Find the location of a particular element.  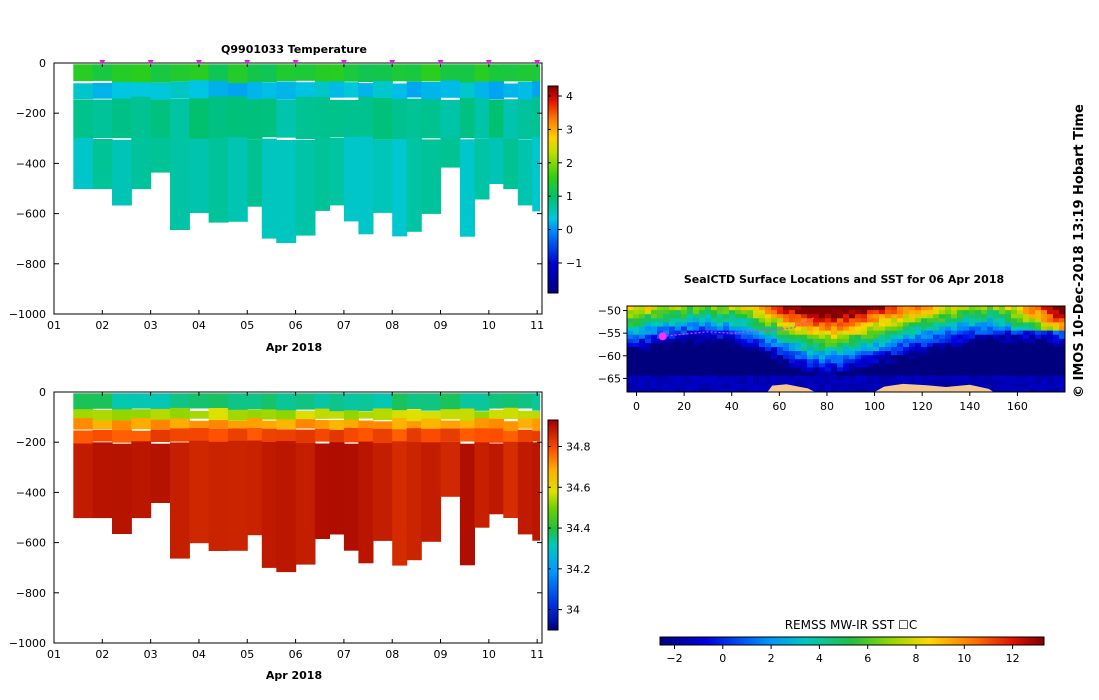

map-x-tick-label: 40 is located at coordinates (732, 406).